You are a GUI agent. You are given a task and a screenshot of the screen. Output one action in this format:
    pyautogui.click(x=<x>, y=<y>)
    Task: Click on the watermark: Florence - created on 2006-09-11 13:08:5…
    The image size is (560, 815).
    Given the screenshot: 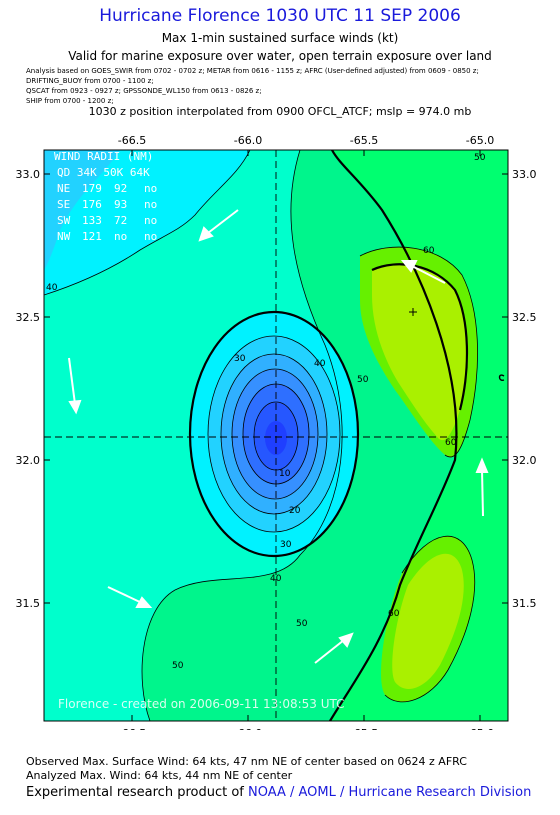 What is the action you would take?
    pyautogui.click(x=201, y=704)
    